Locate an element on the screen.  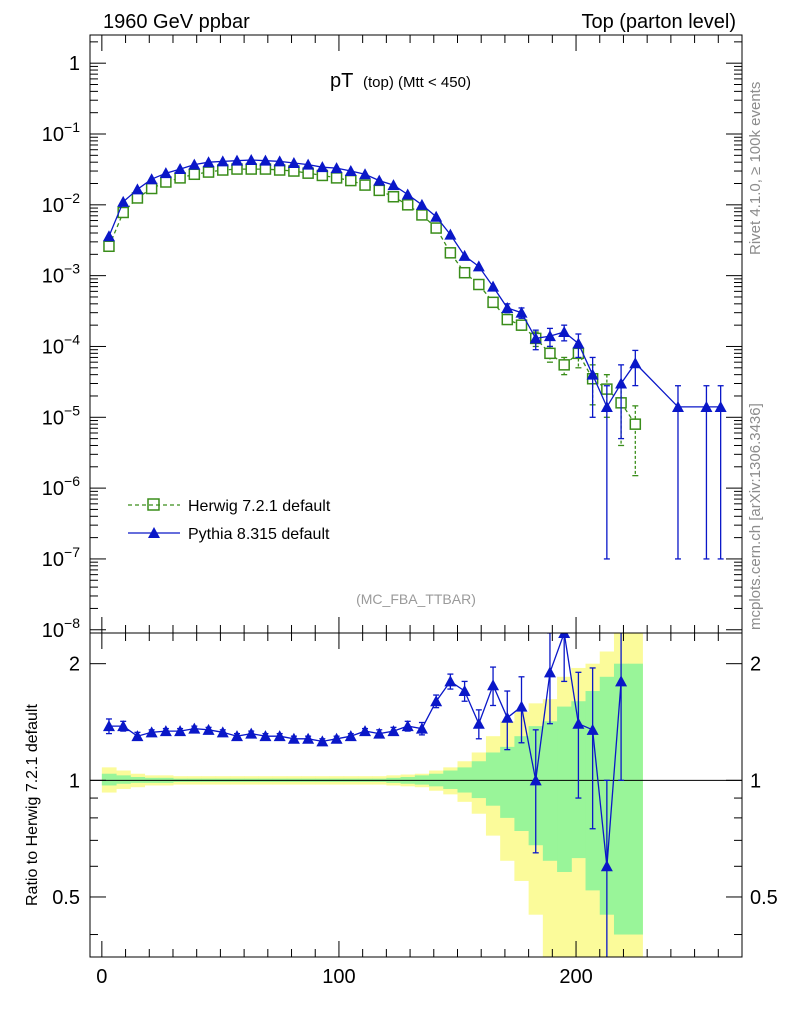
legend-pythia-label: Pythia 8.315 default is located at coordinates (259, 534).